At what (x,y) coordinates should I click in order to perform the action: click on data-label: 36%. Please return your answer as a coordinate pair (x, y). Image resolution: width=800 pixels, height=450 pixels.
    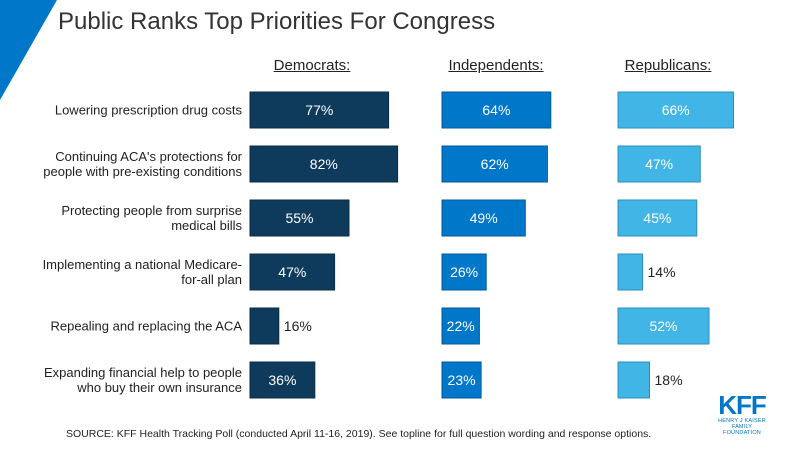
    Looking at the image, I should click on (282, 380).